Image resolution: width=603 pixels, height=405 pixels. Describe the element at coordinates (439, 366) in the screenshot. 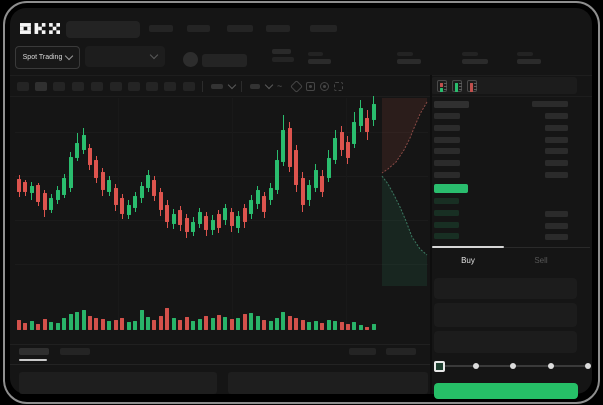

I see `slider-handle` at that location.